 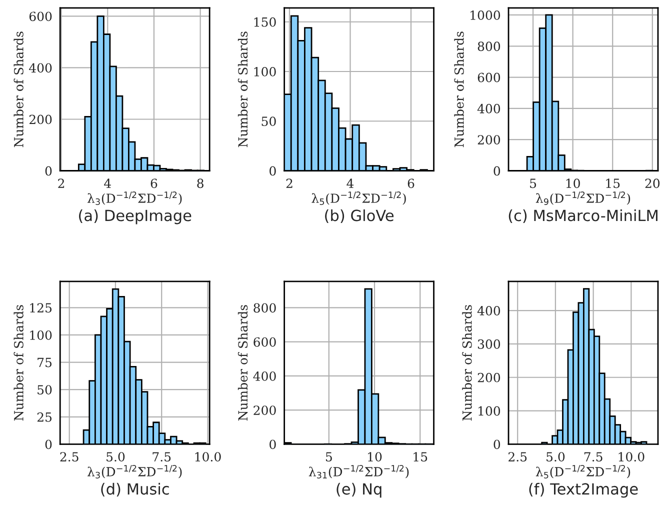 What do you see at coordinates (45, 363) in the screenshot?
I see `y-tick-label: 75` at bounding box center [45, 363].